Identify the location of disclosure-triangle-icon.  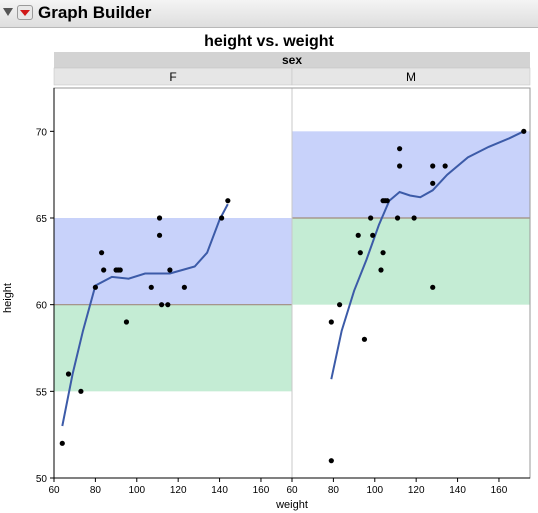
(8, 12).